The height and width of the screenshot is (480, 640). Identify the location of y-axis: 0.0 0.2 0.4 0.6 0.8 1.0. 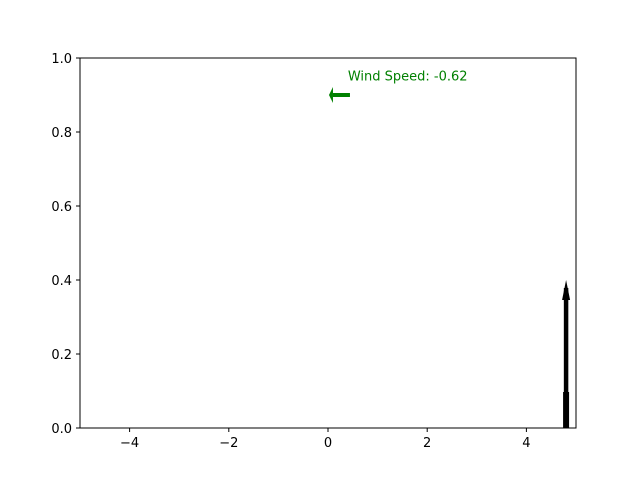
(65, 244).